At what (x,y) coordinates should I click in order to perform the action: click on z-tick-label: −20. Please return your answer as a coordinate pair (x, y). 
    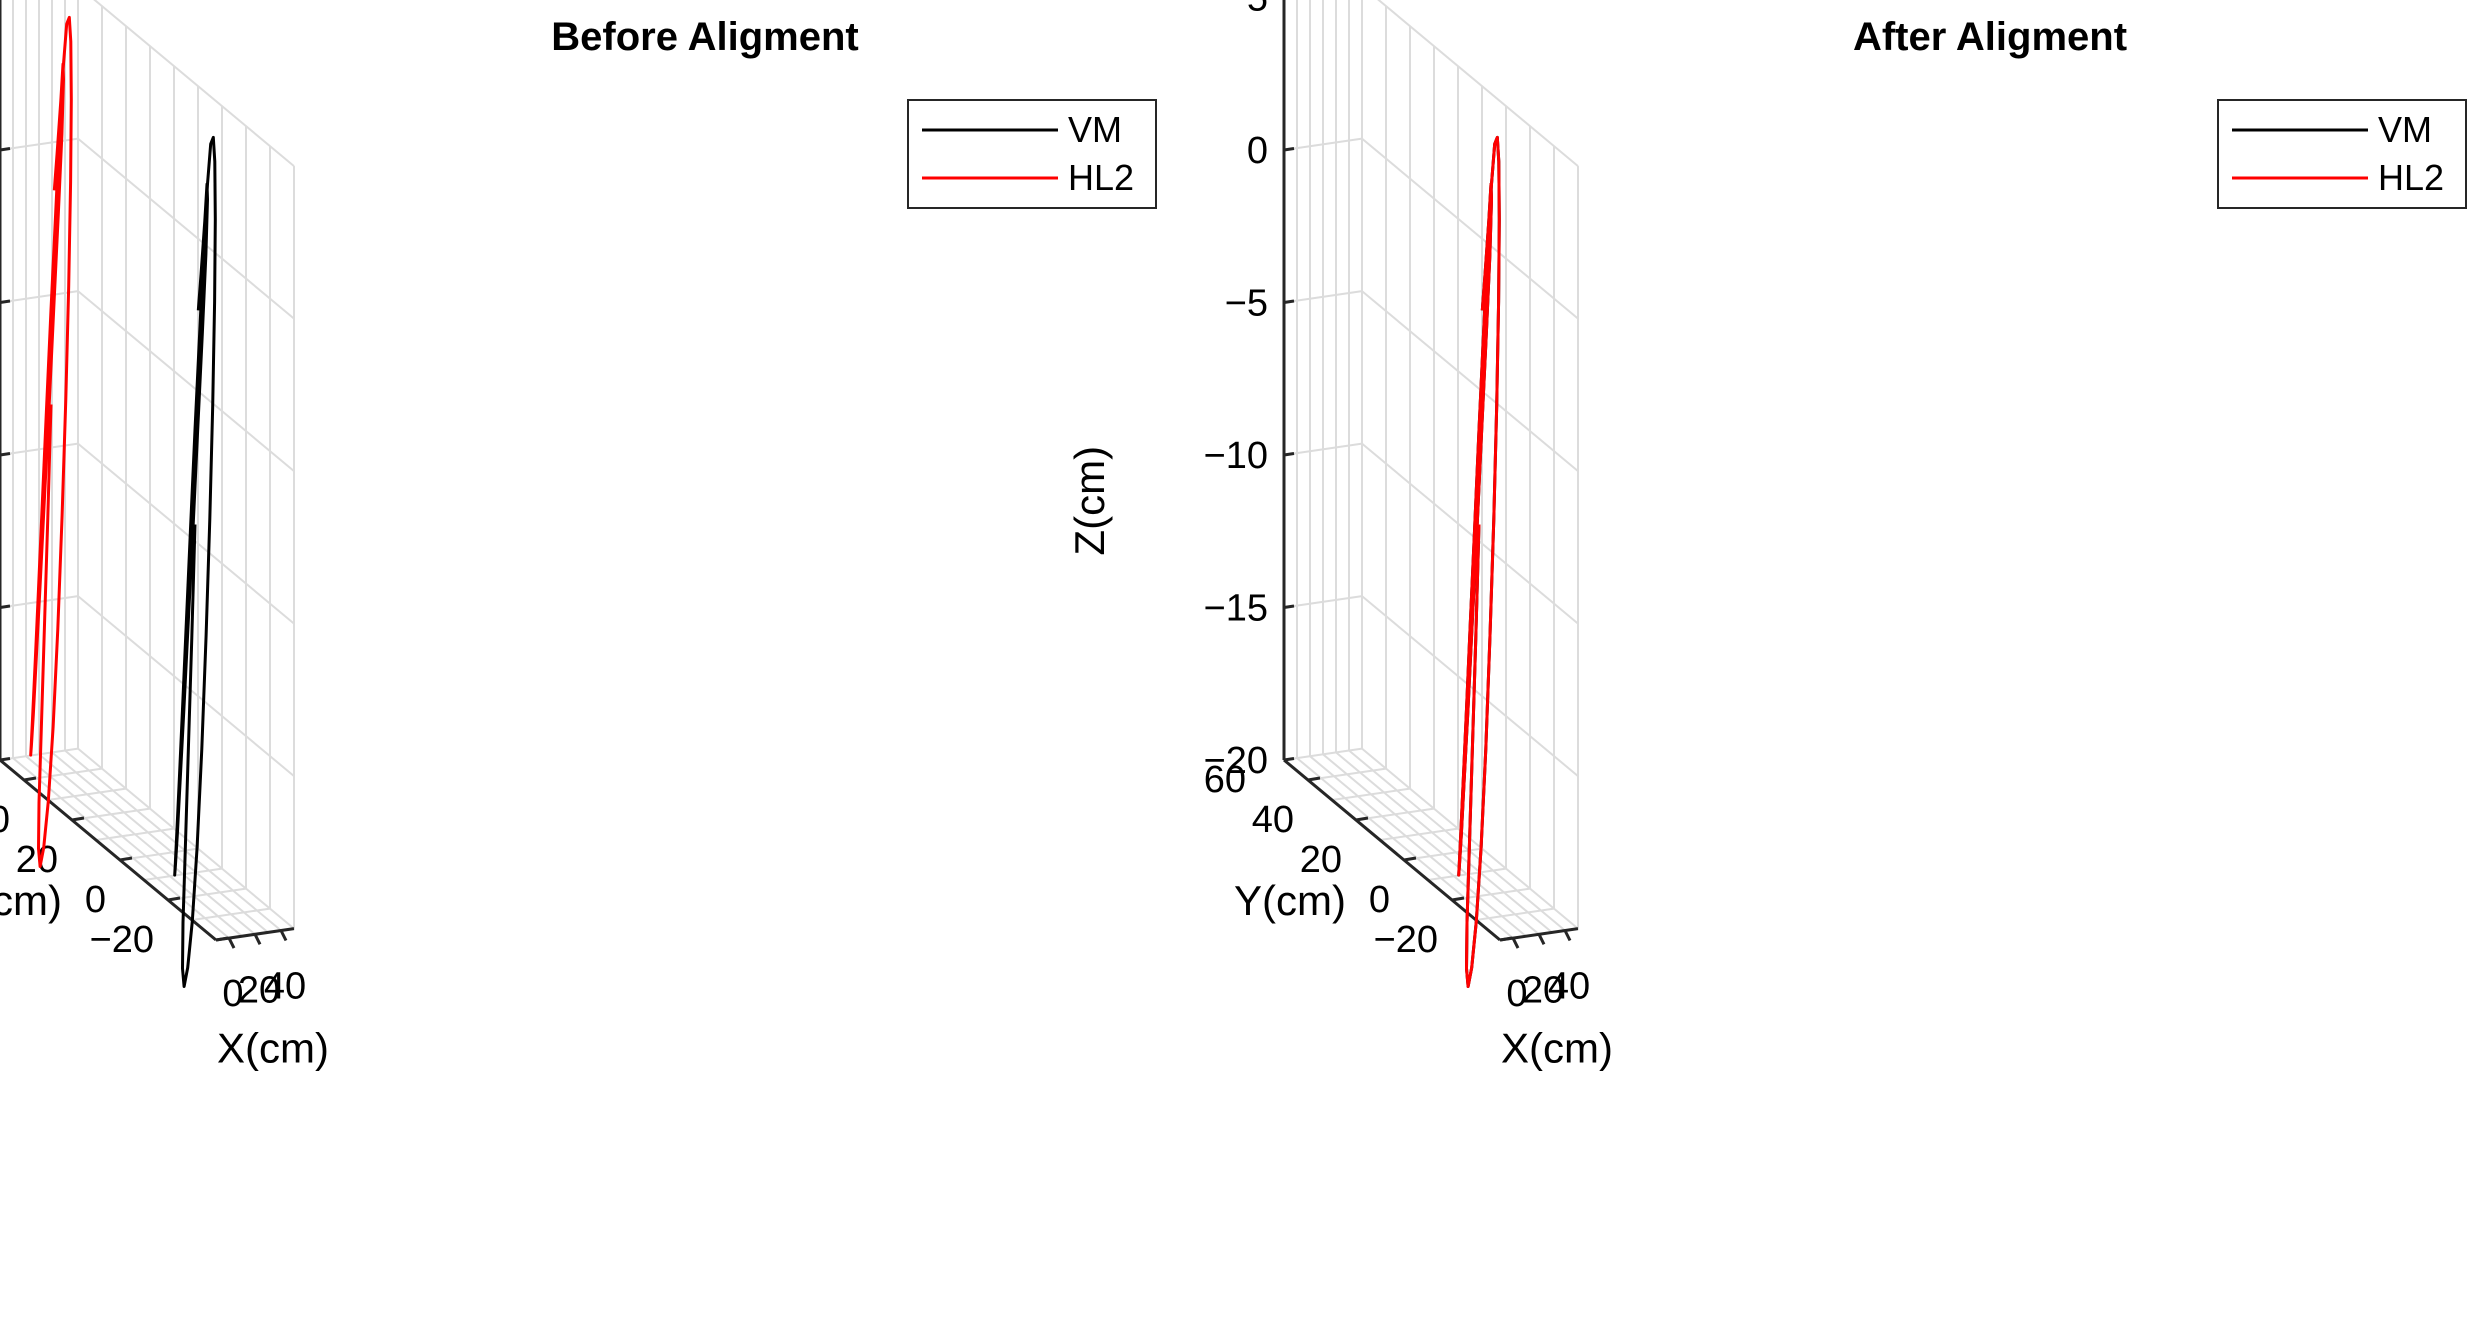
    Looking at the image, I should click on (1236, 761).